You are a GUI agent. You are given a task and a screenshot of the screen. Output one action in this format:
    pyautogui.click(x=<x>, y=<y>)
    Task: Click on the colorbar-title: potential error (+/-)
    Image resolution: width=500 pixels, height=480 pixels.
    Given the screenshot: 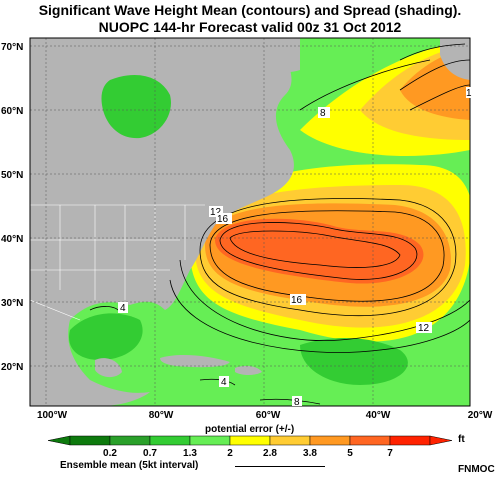 What is the action you would take?
    pyautogui.click(x=250, y=429)
    